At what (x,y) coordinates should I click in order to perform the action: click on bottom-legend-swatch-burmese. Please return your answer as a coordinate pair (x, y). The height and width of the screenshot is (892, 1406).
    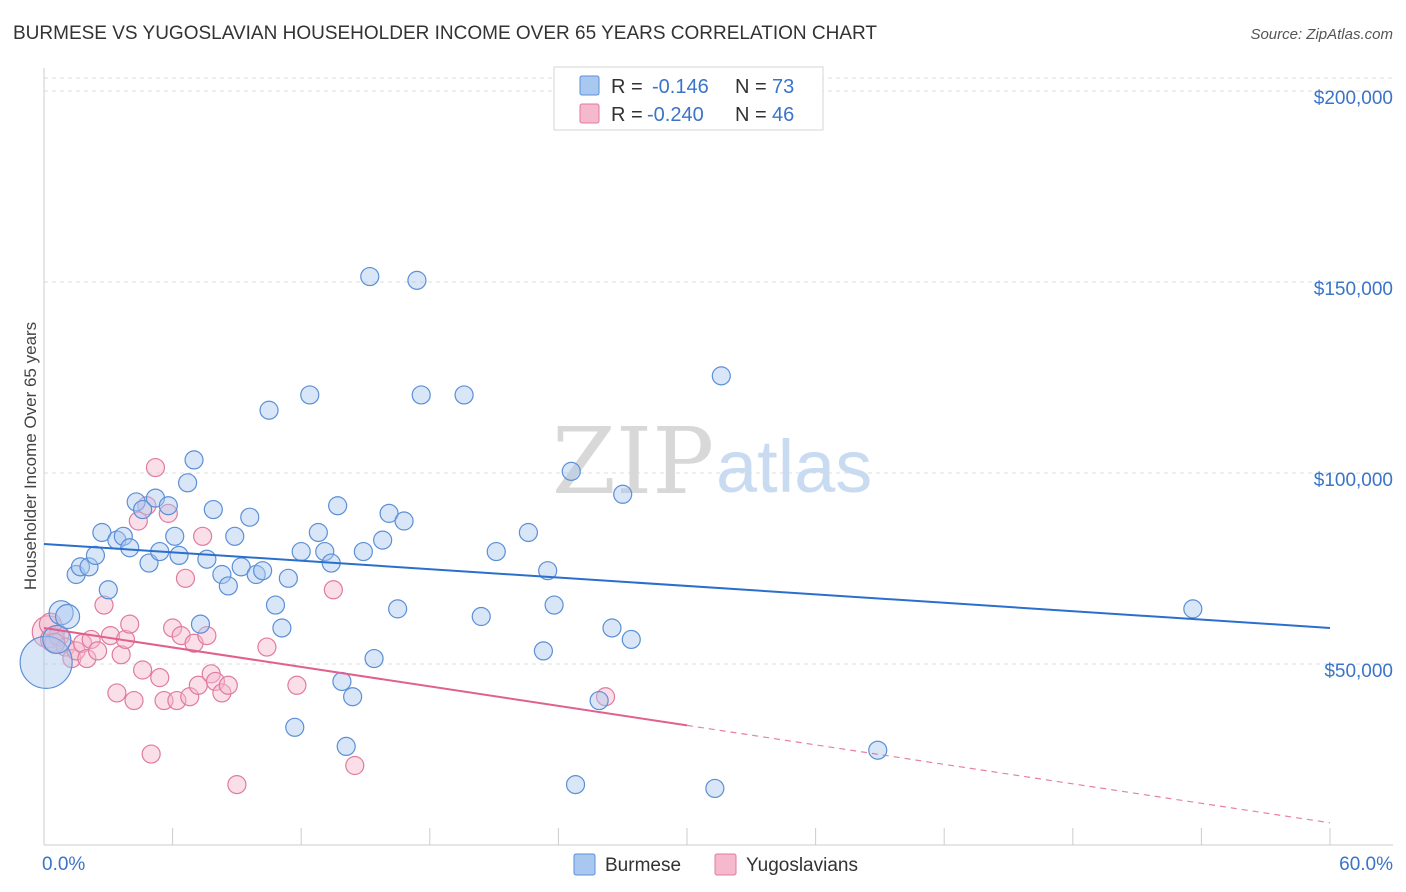
    Looking at the image, I should click on (584, 864).